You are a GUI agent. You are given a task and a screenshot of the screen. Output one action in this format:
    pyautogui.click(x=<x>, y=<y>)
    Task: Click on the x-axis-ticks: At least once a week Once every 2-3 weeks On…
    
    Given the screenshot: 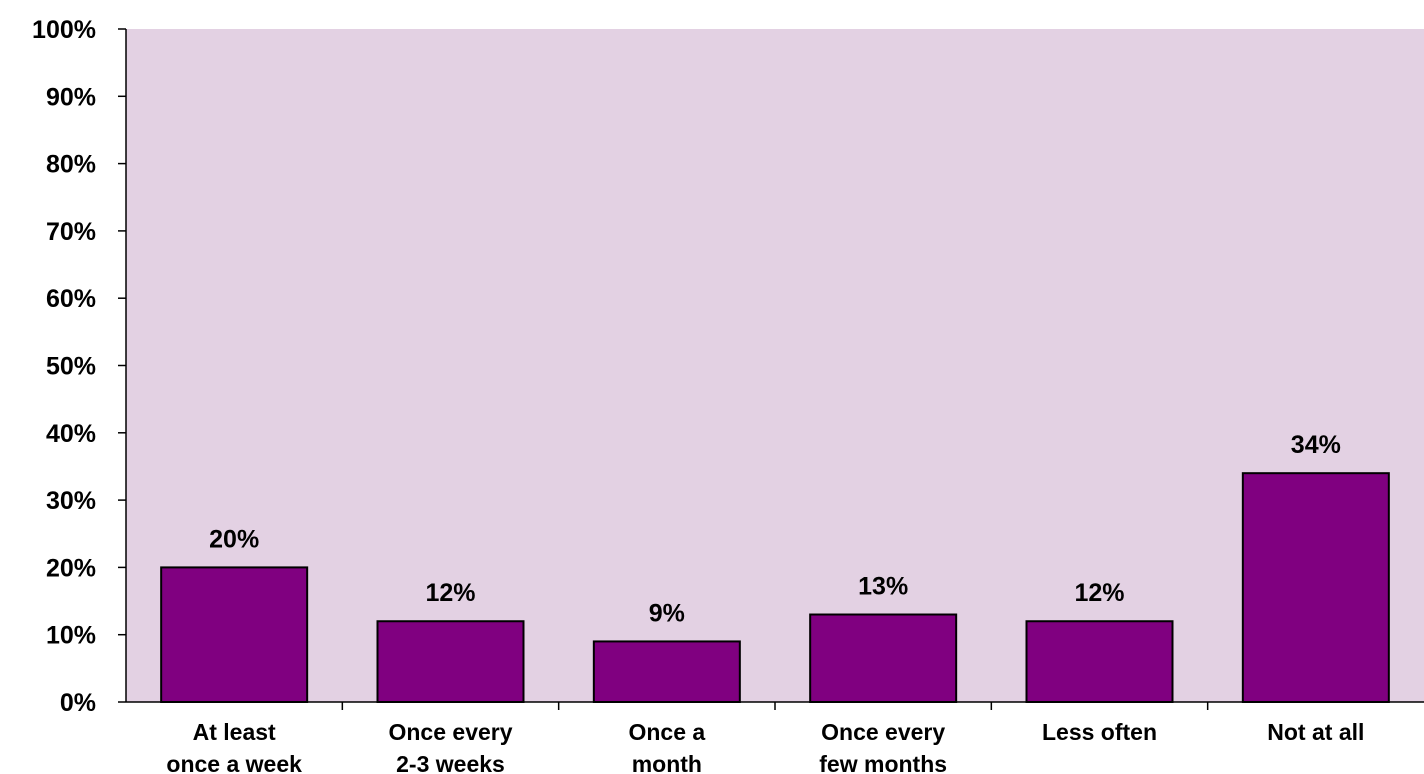 What is the action you would take?
    pyautogui.click(x=765, y=738)
    